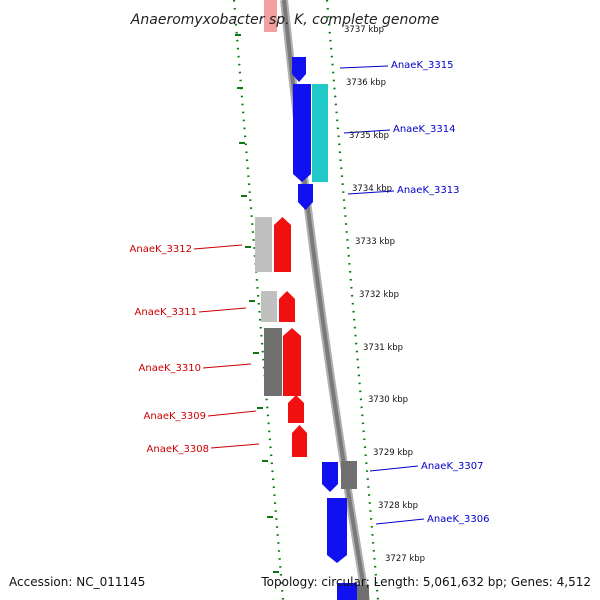  What do you see at coordinates (178, 449) in the screenshot?
I see `gene-label: AnaeK_3308` at bounding box center [178, 449].